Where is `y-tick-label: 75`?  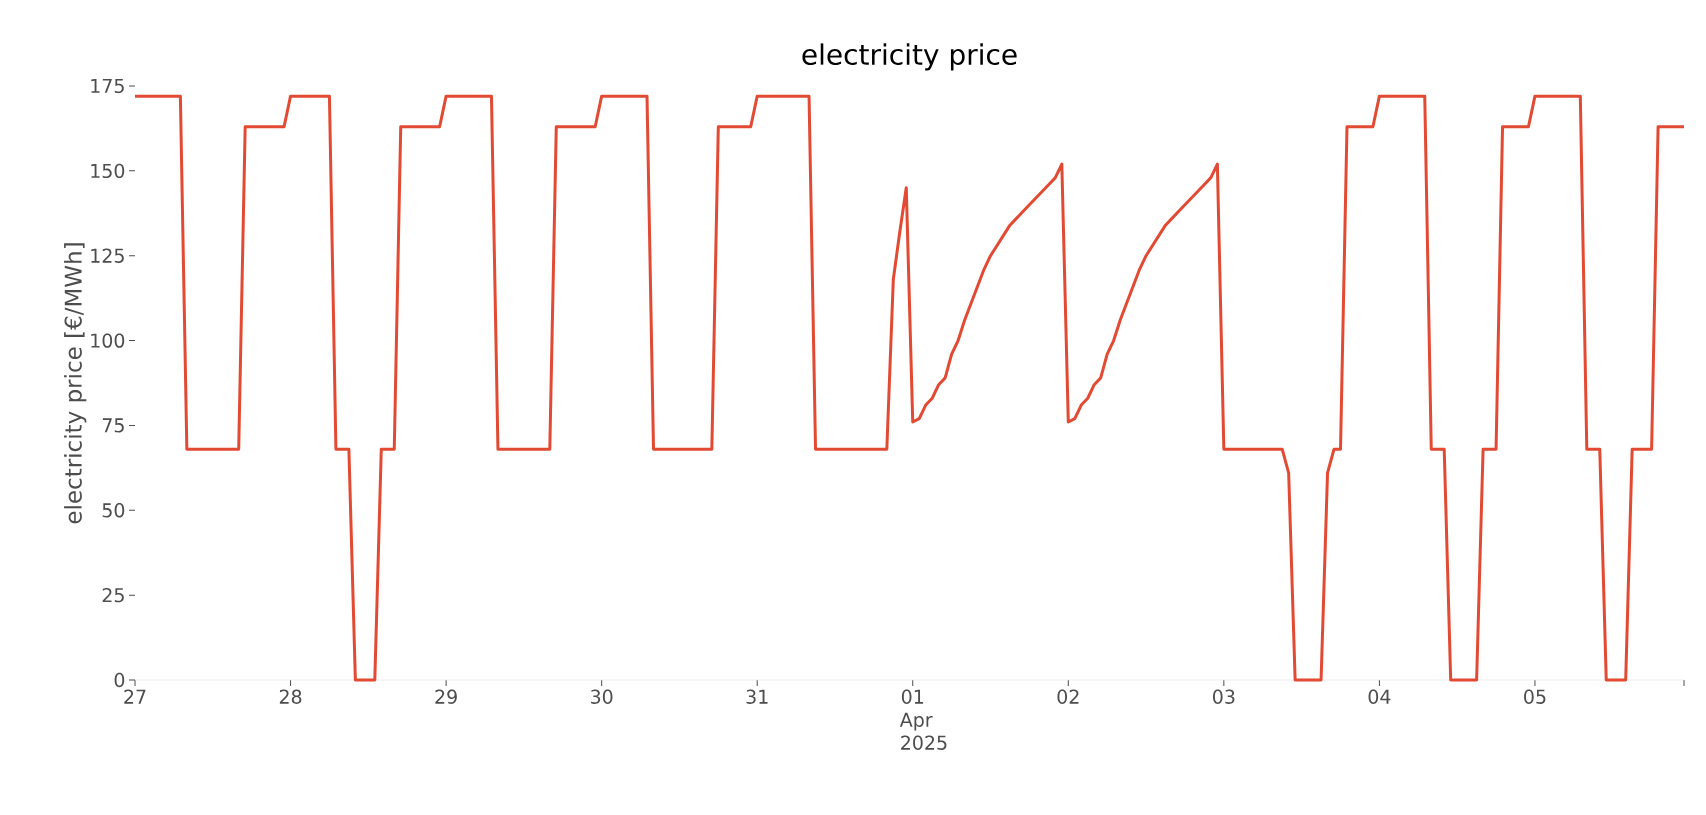 y-tick-label: 75 is located at coordinates (113, 425).